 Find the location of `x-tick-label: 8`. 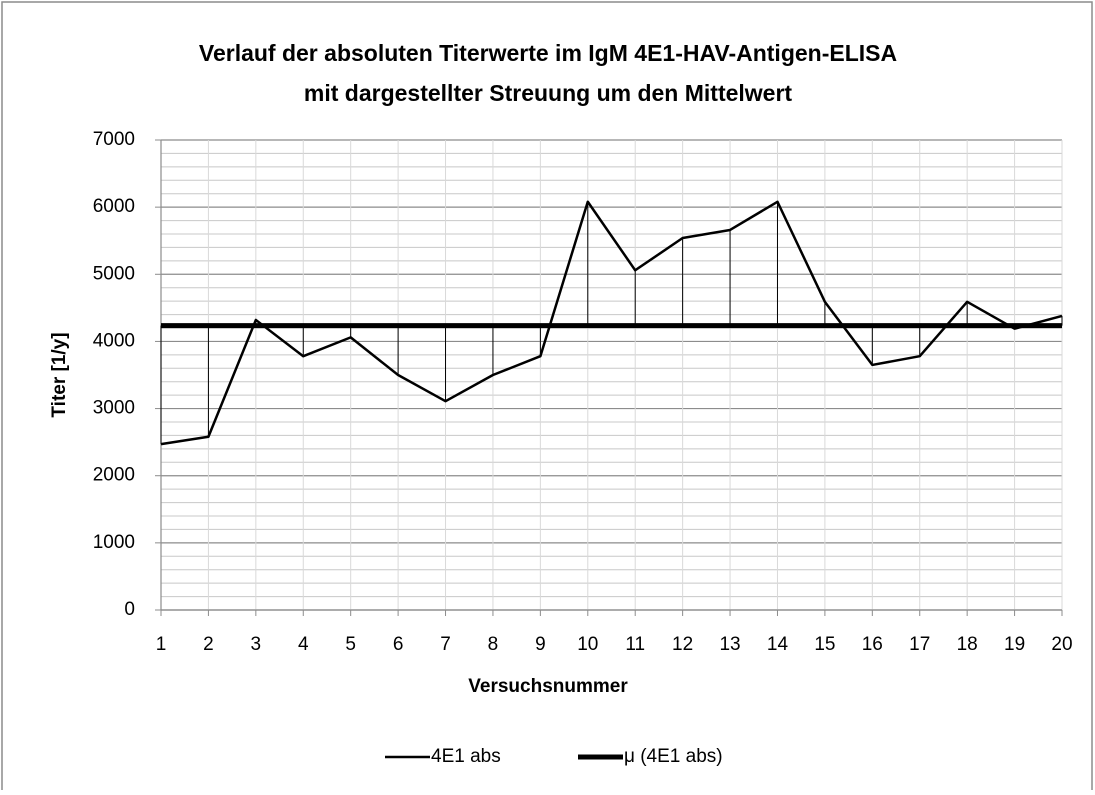

x-tick-label: 8 is located at coordinates (493, 644).